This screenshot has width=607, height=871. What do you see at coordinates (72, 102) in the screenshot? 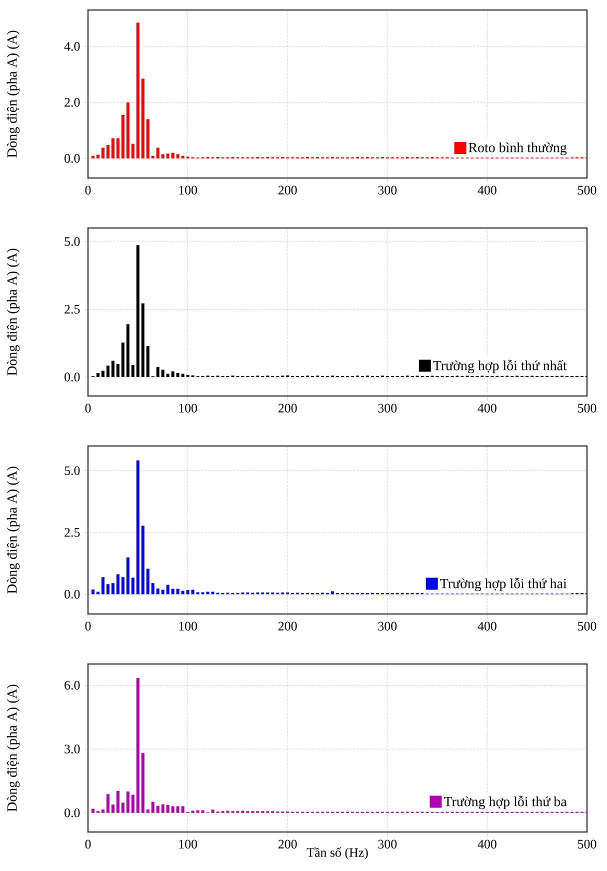
I see `y-tick-label: 2.0` at bounding box center [72, 102].